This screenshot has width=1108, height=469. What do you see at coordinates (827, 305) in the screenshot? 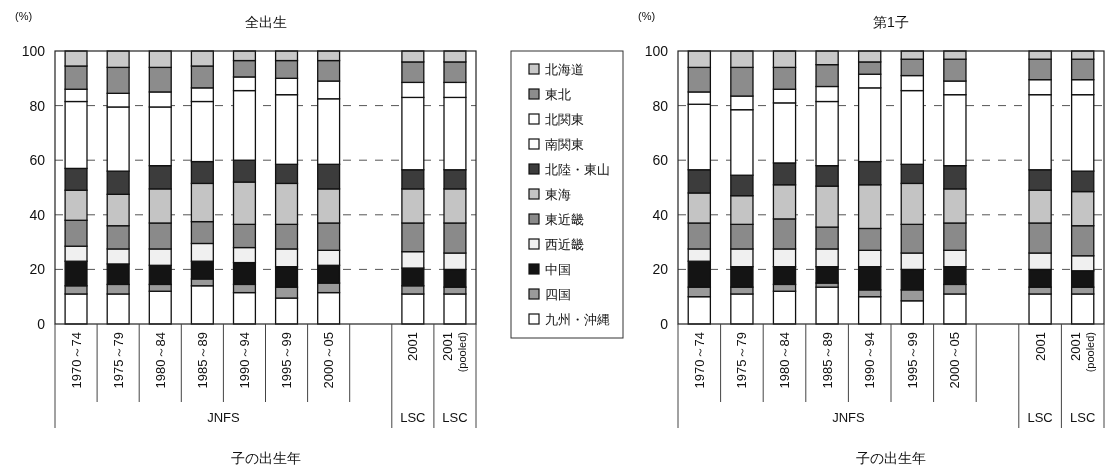
I see `bar` at bounding box center [827, 305].